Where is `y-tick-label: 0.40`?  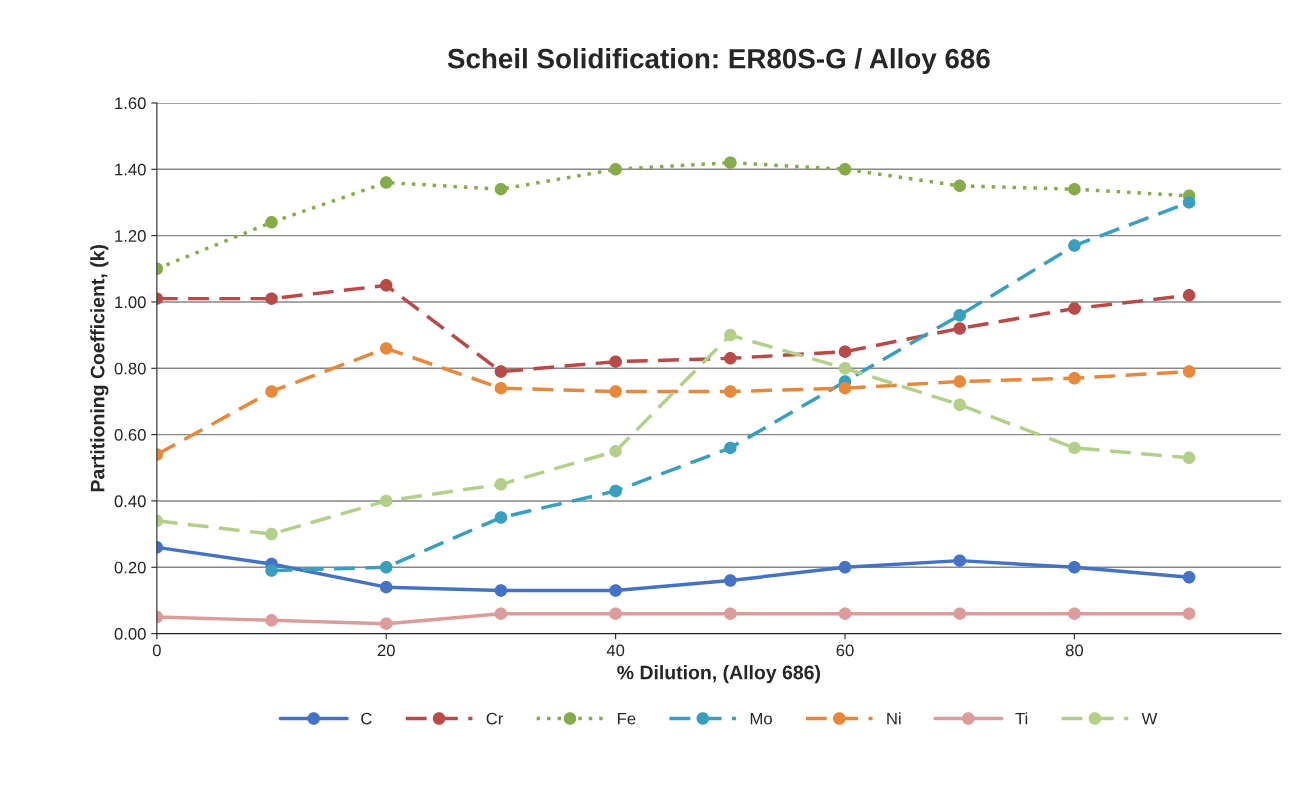
y-tick-label: 0.40 is located at coordinates (130, 501).